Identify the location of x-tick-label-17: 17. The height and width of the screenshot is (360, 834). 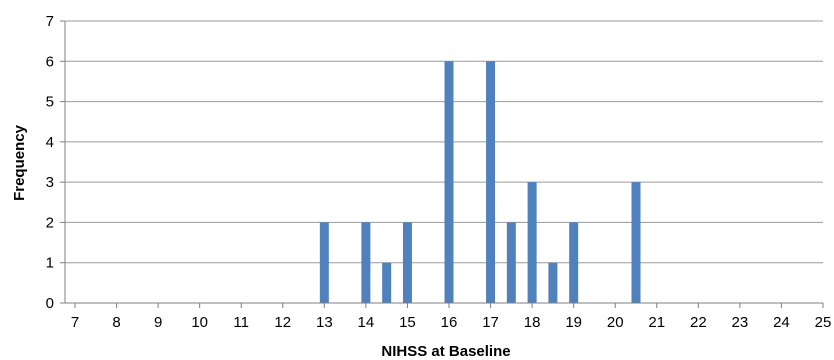
(490, 322).